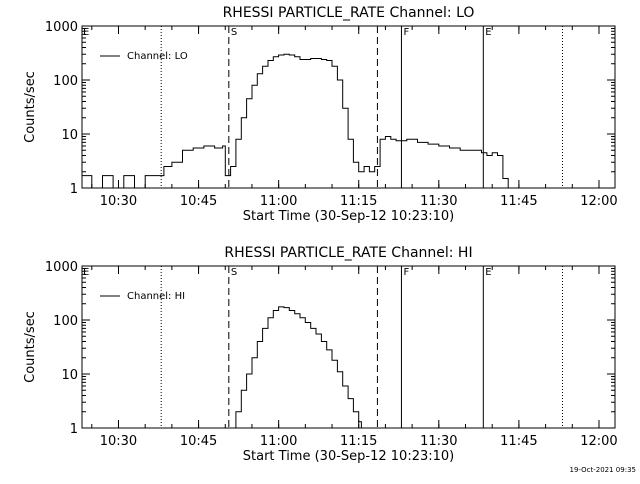 Image resolution: width=640 pixels, height=484 pixels. I want to click on panel1-x-tick-label: 10:45, so click(198, 201).